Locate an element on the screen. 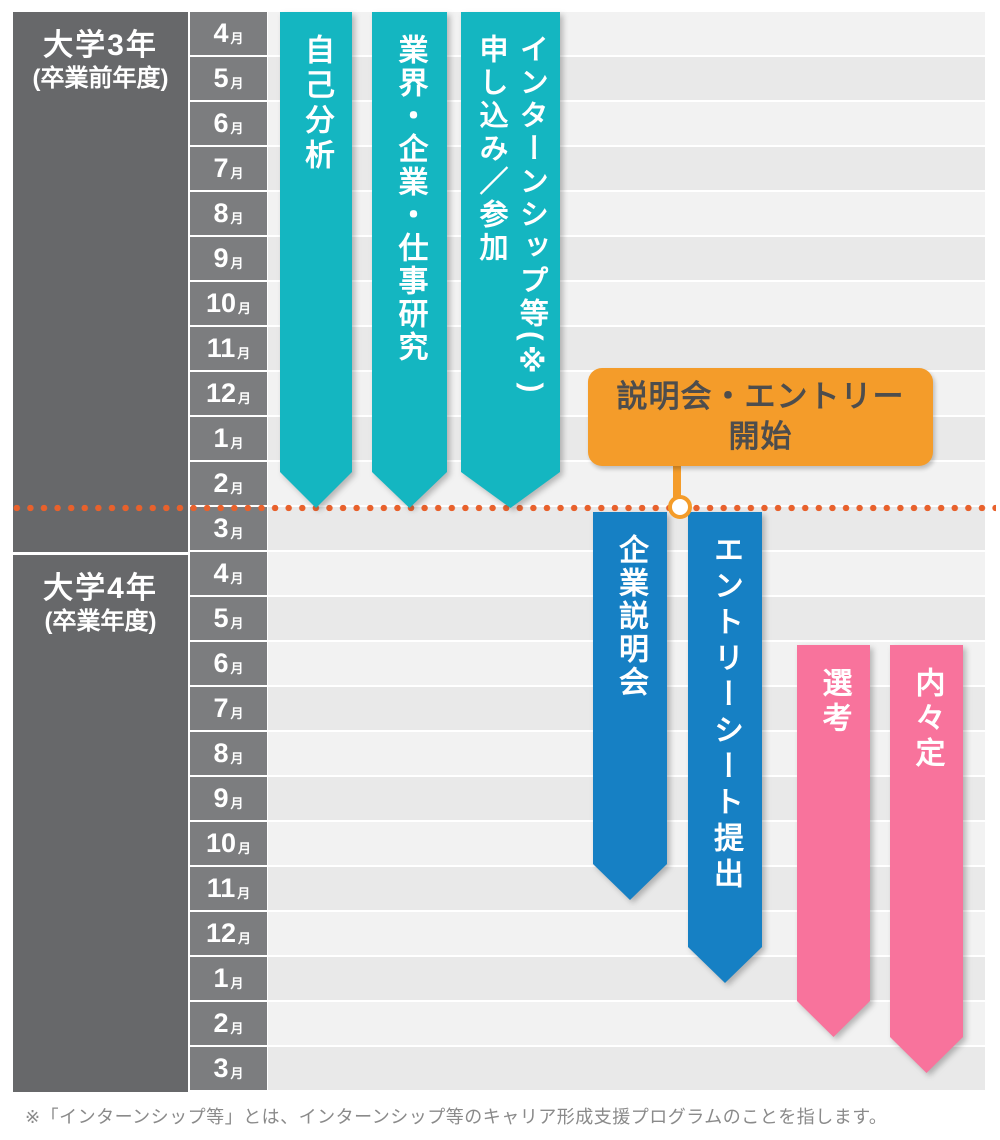  callout-anchor-circle is located at coordinates (680, 507).